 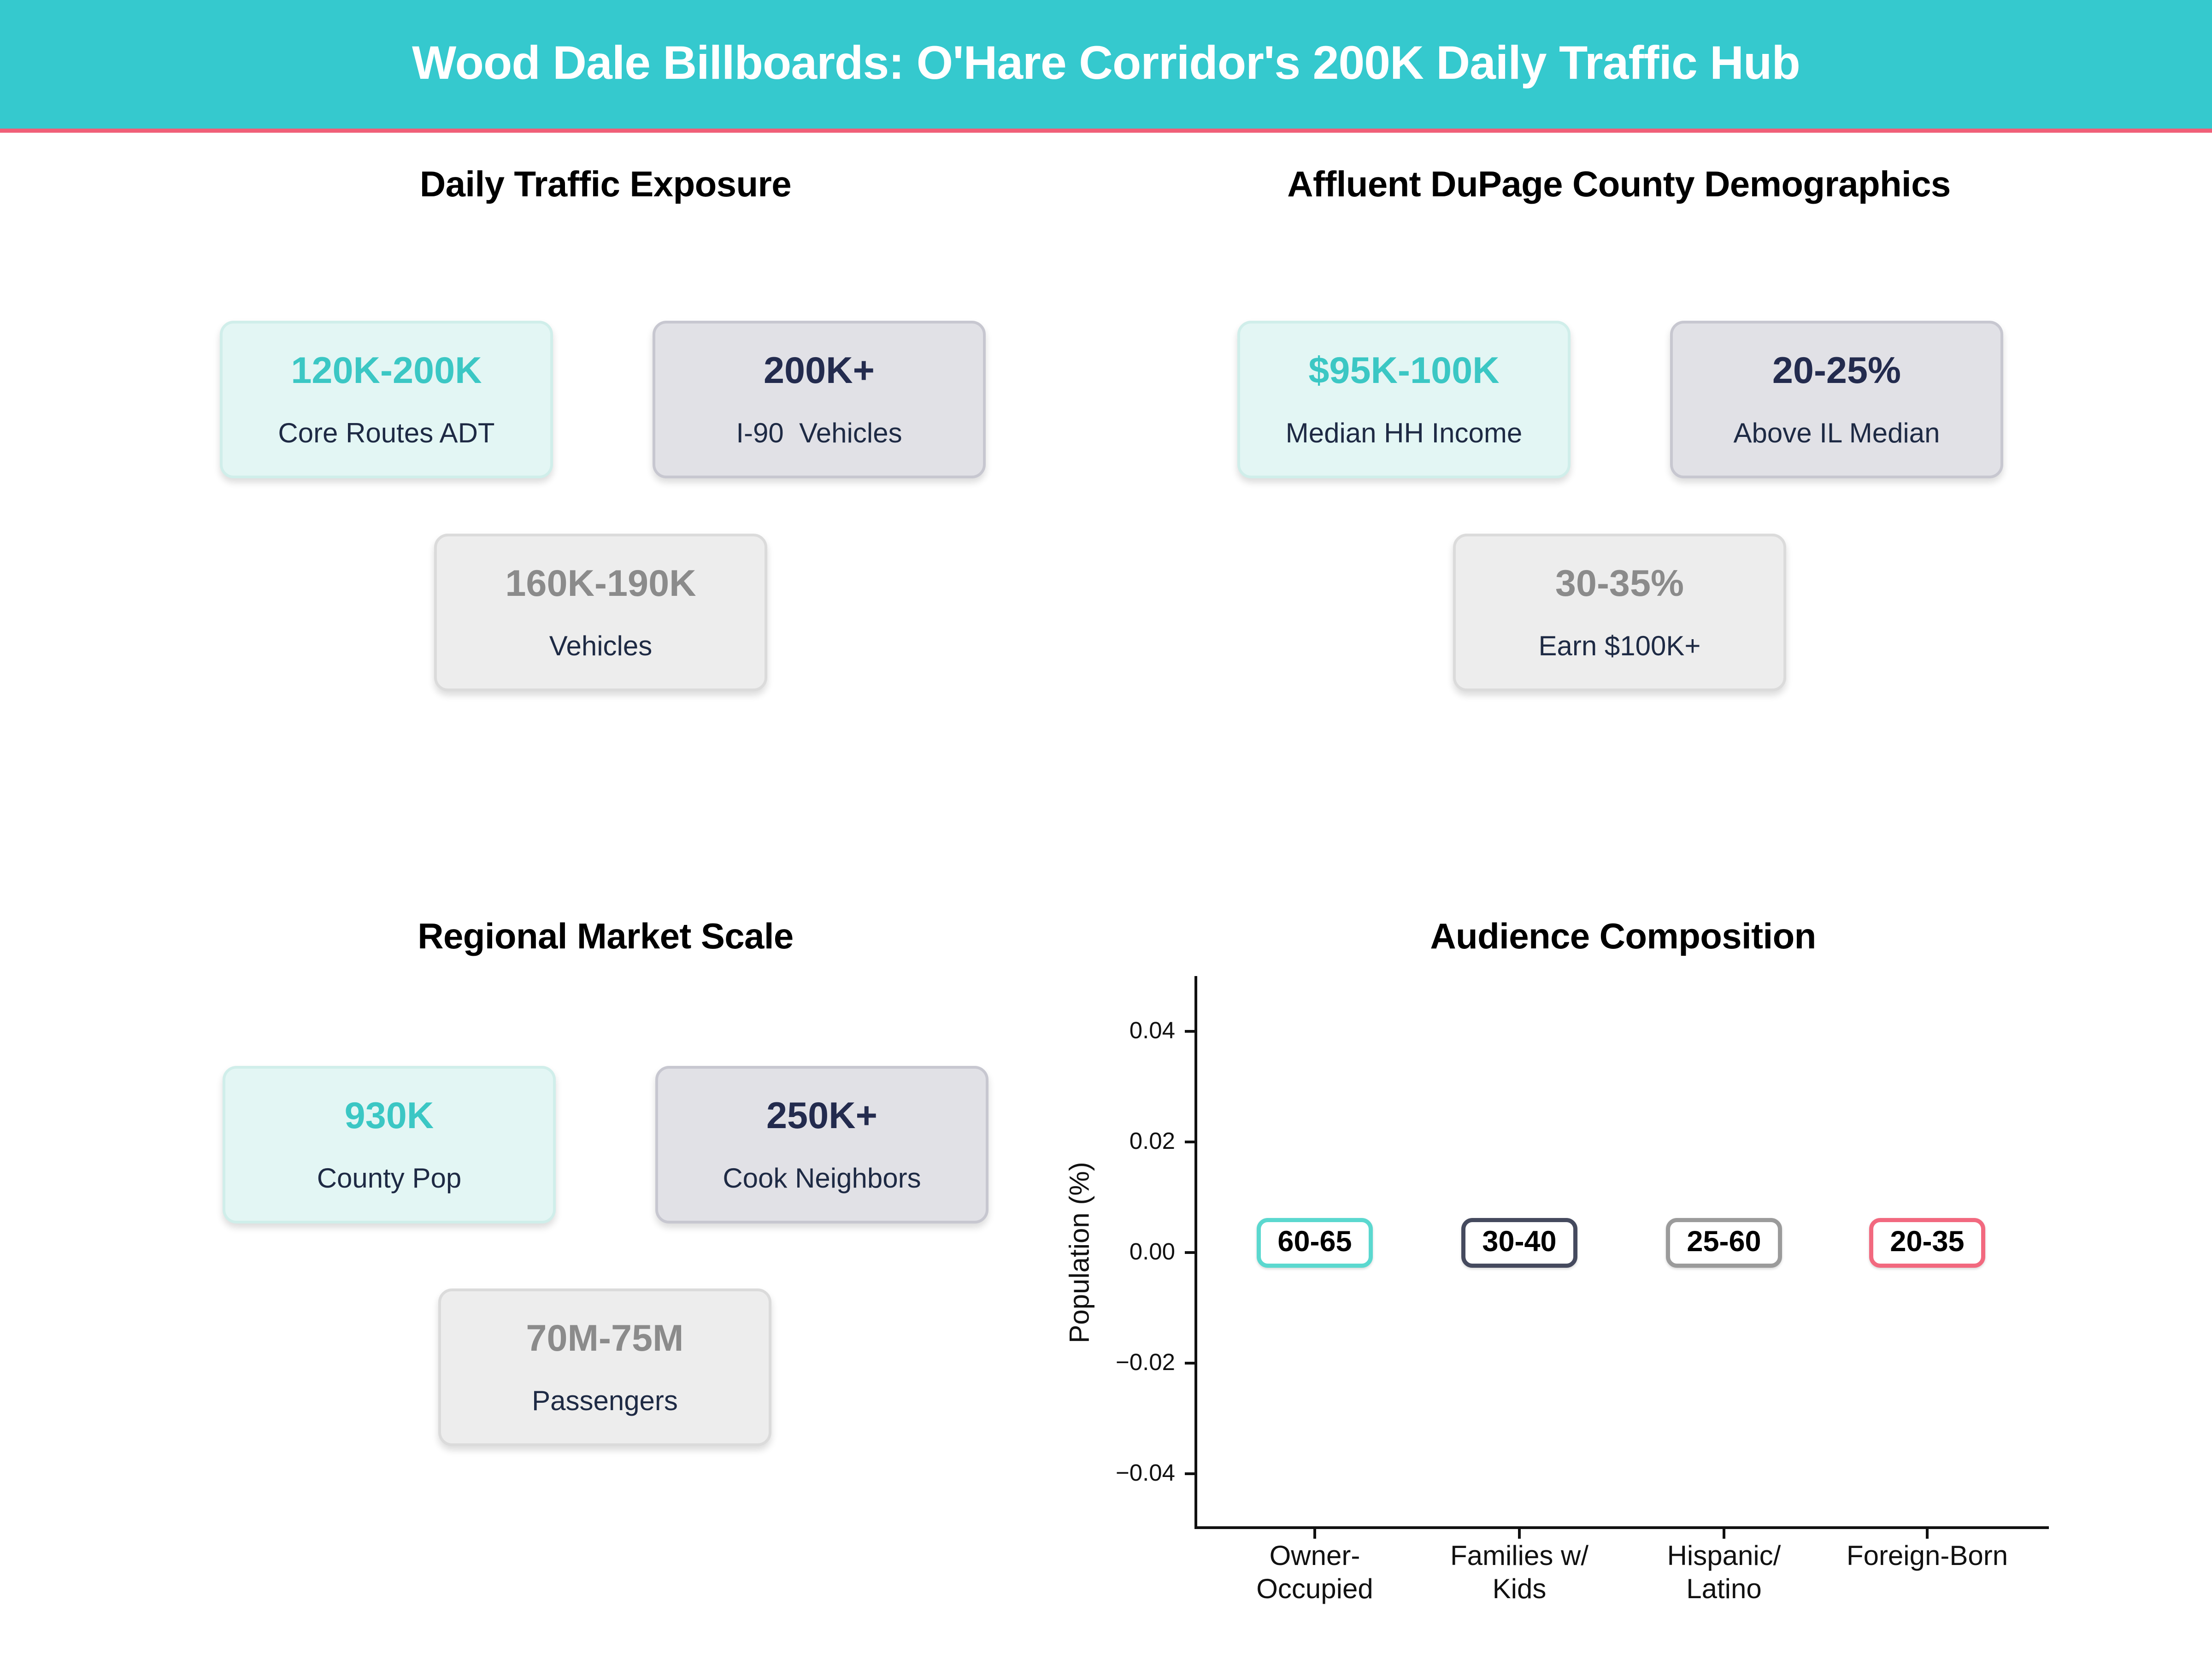 I want to click on y-tick-label: 0.02, so click(x=1152, y=1141).